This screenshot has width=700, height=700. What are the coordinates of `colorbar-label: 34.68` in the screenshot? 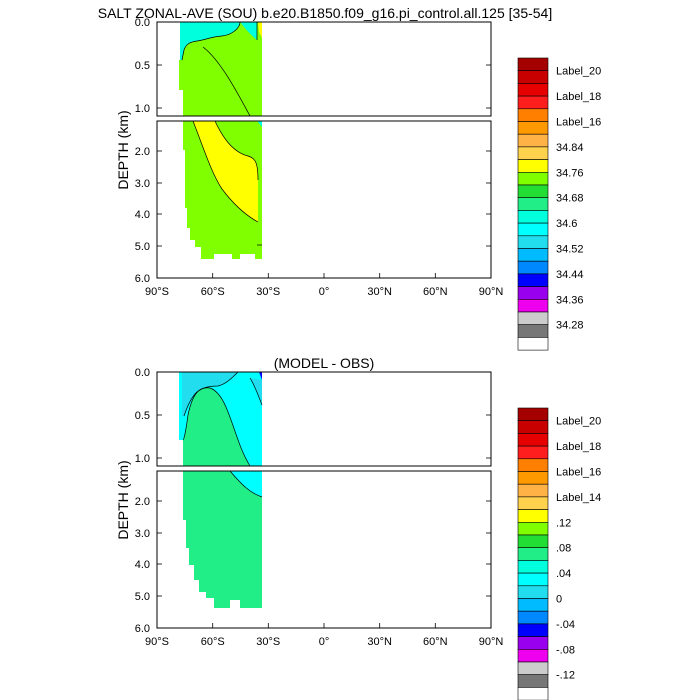 It's located at (570, 199).